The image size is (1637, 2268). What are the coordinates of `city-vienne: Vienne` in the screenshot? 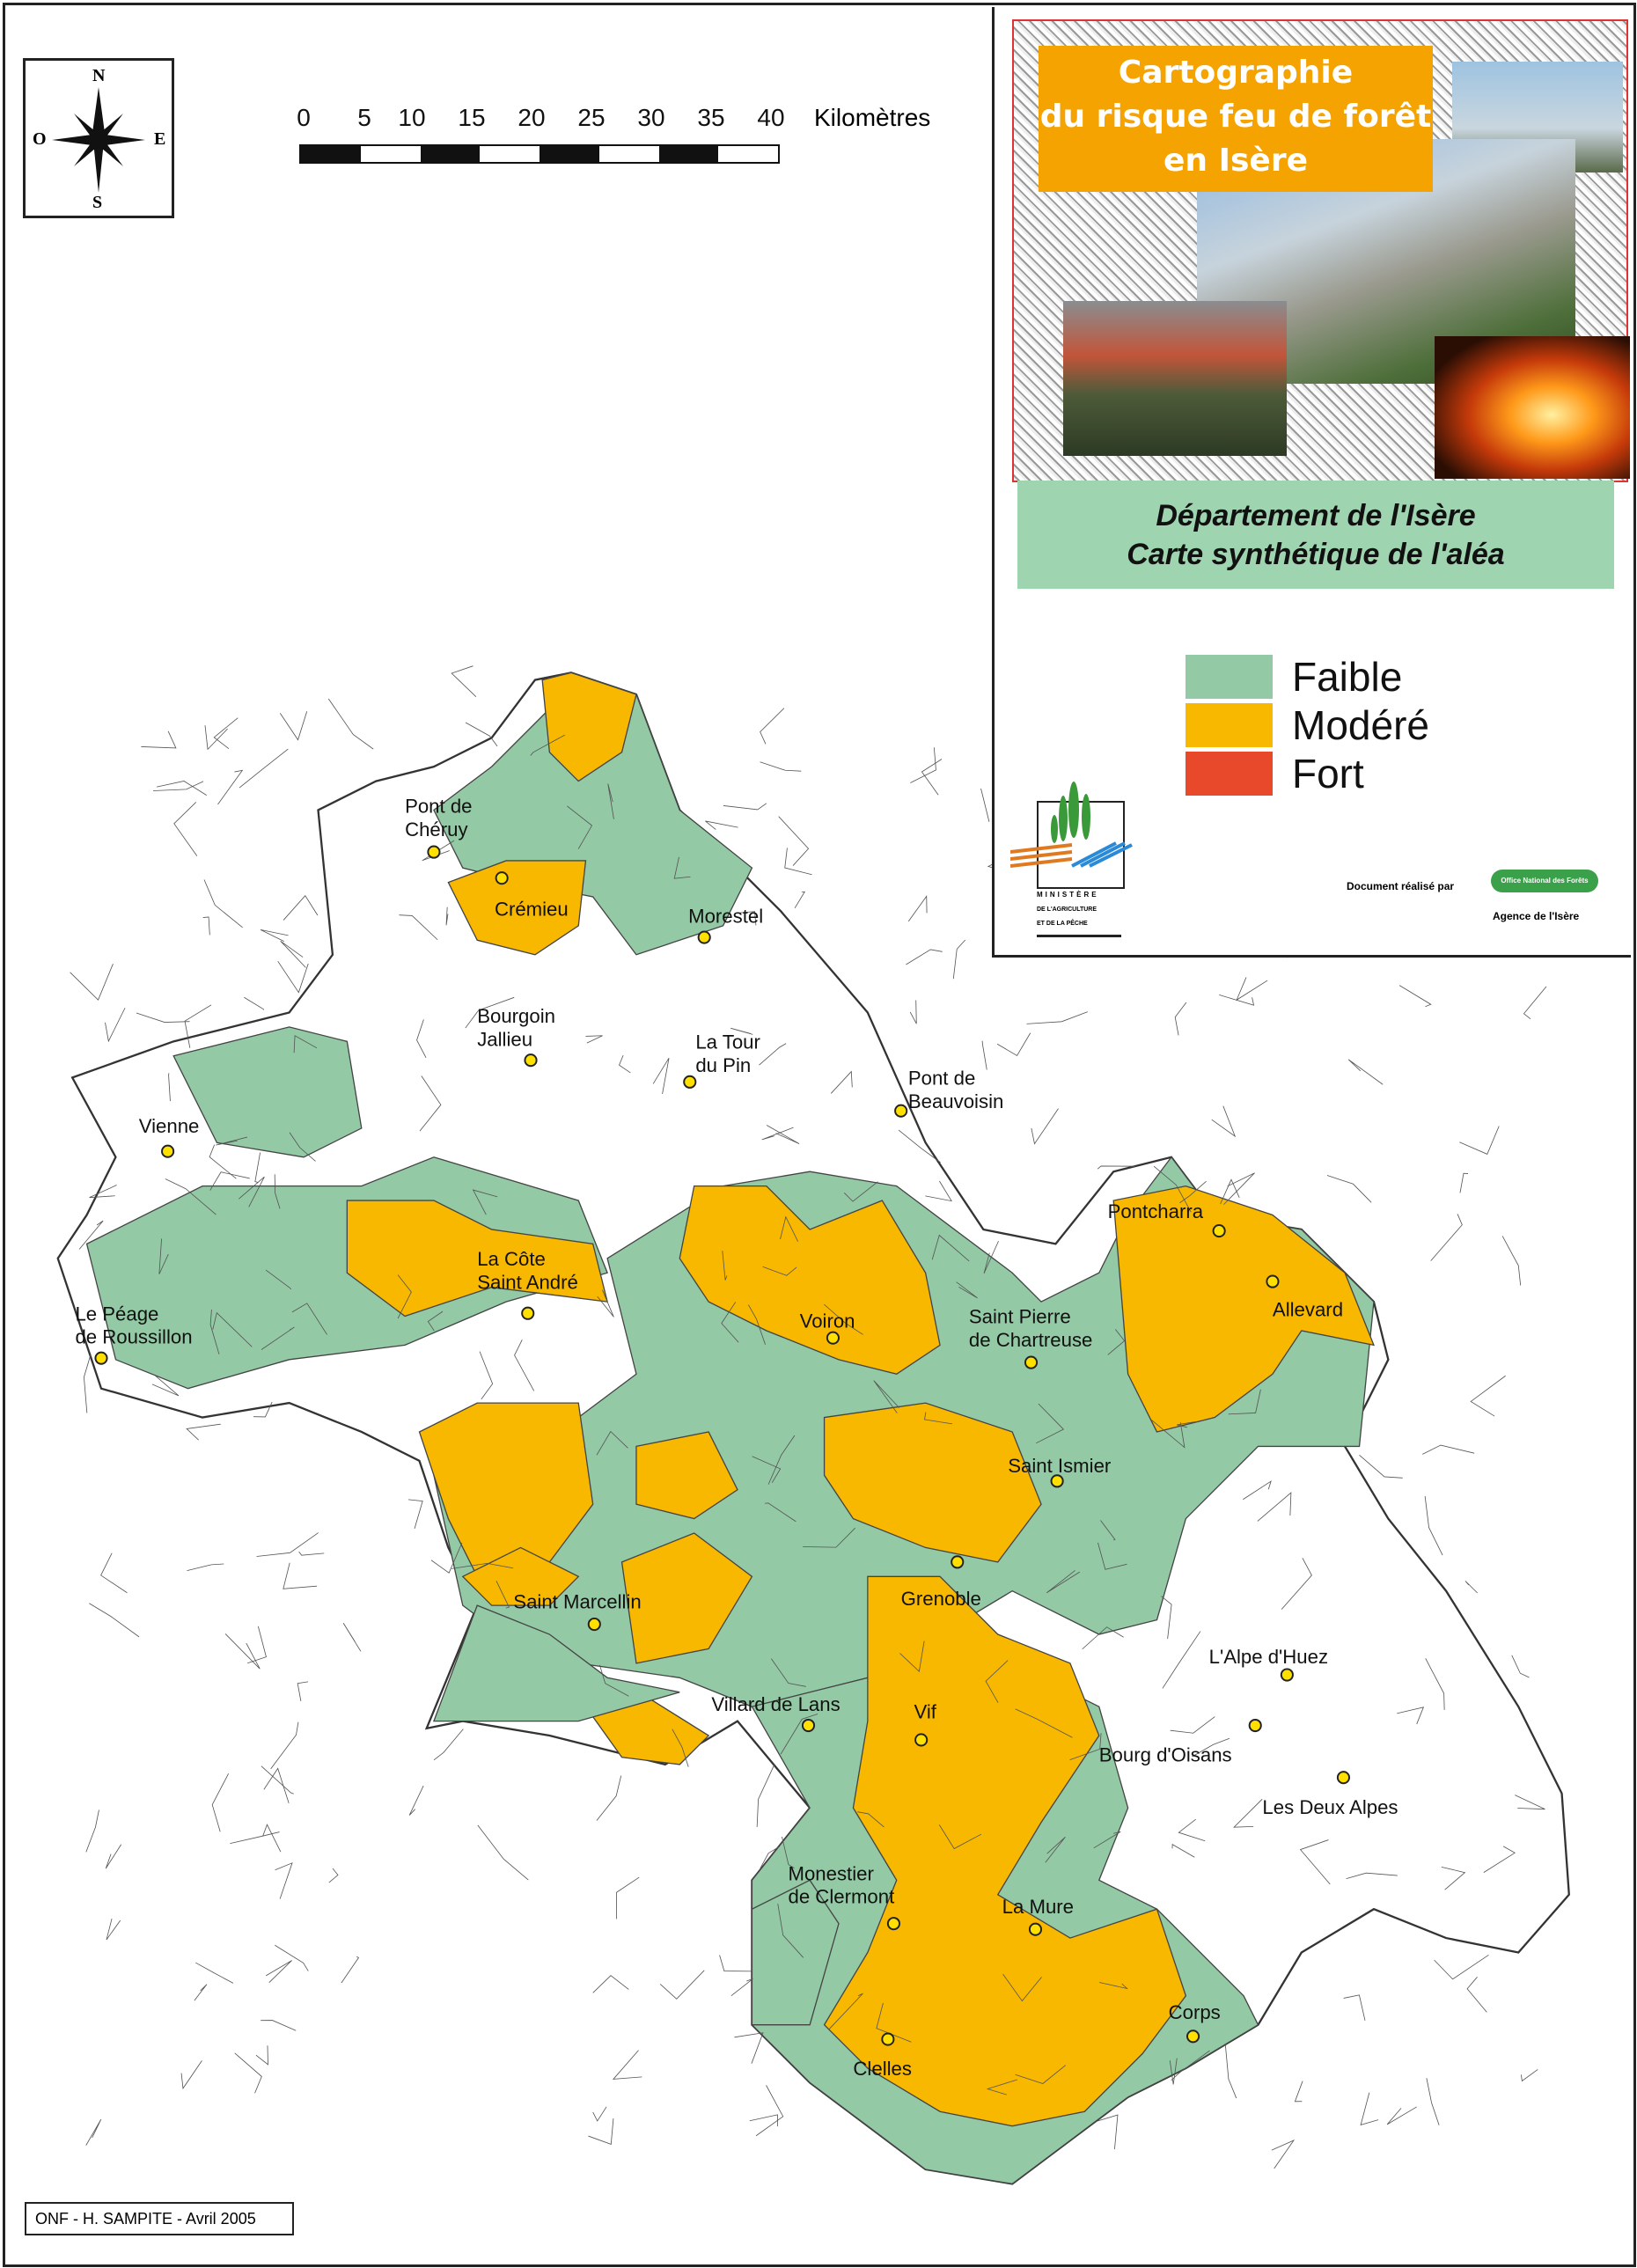 It's located at (169, 1136).